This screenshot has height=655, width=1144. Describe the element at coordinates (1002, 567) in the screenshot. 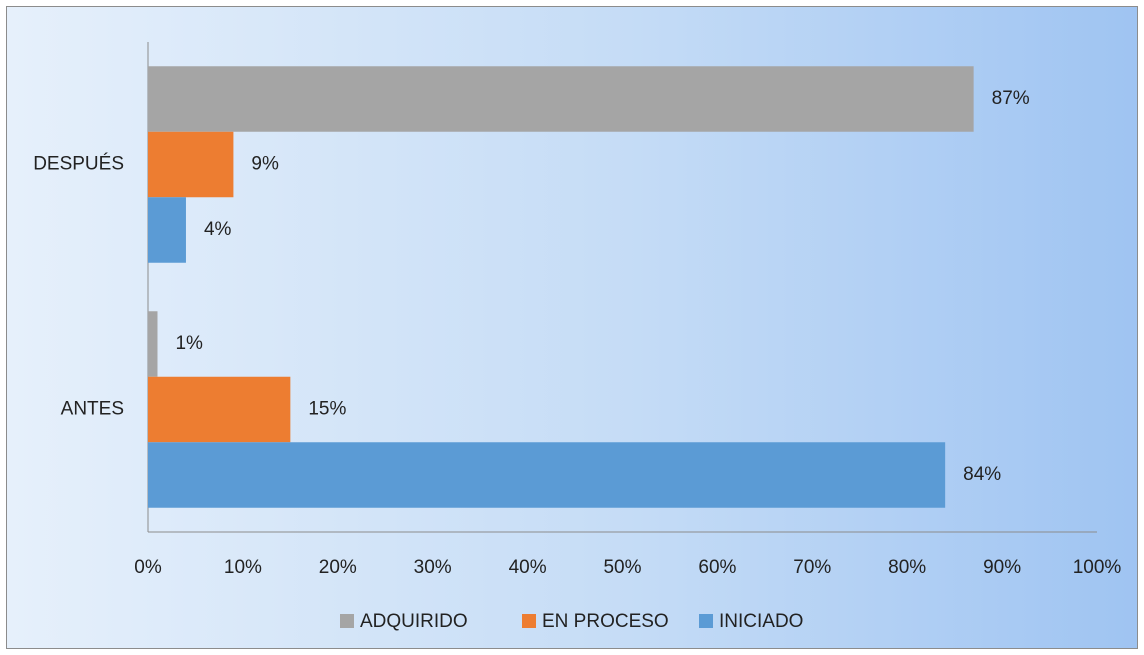

I see `x-tick-label: 90%` at that location.